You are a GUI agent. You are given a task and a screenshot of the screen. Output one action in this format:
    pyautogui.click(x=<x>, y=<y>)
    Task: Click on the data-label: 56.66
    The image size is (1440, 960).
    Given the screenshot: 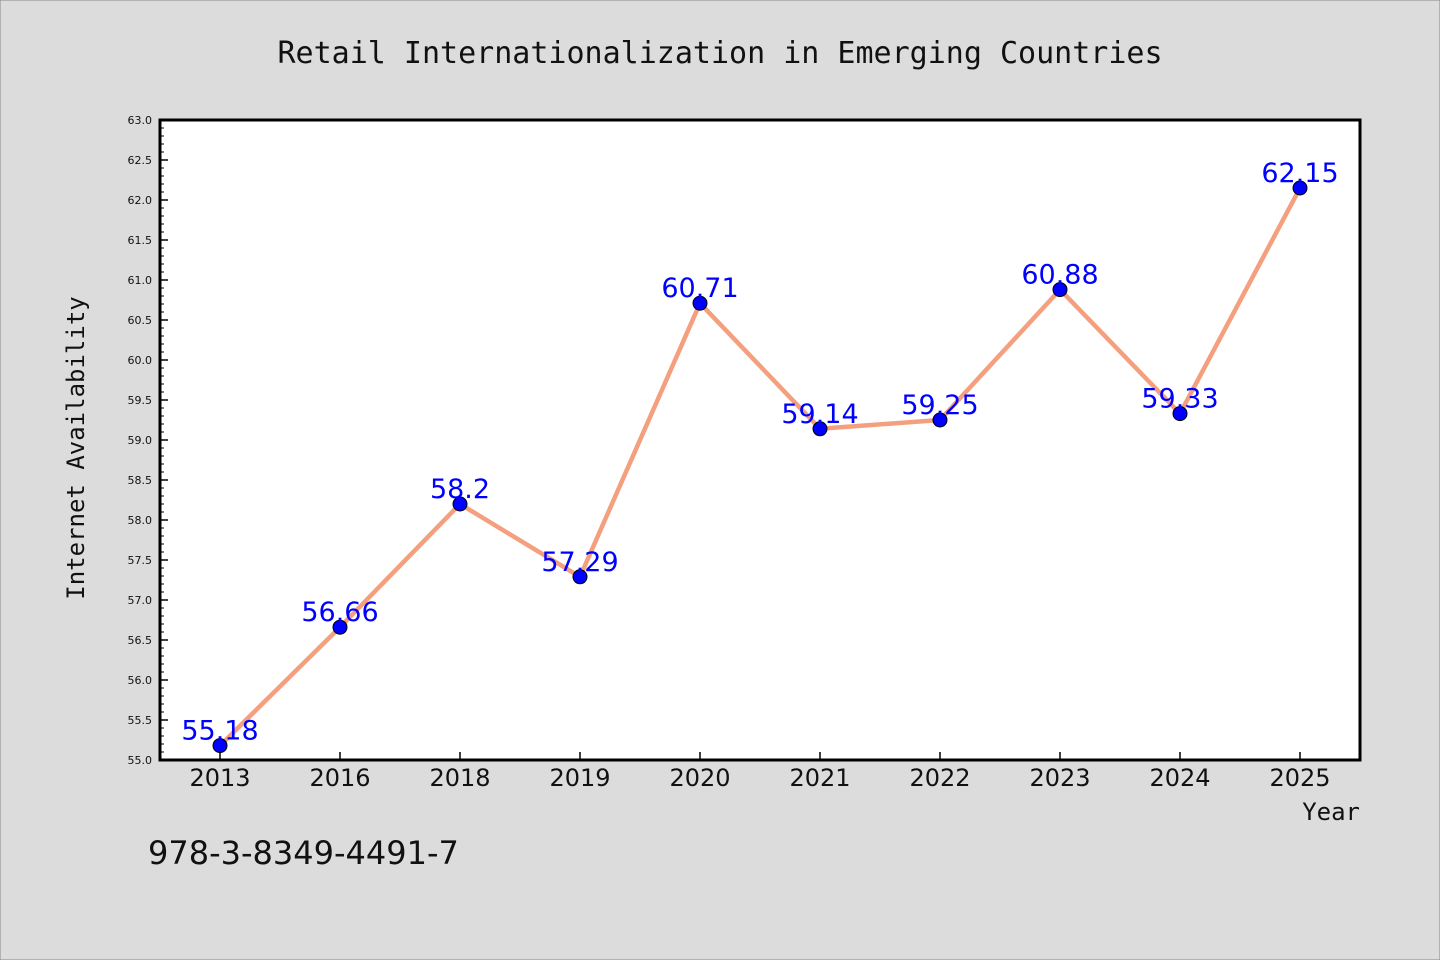 What is the action you would take?
    pyautogui.click(x=339, y=612)
    